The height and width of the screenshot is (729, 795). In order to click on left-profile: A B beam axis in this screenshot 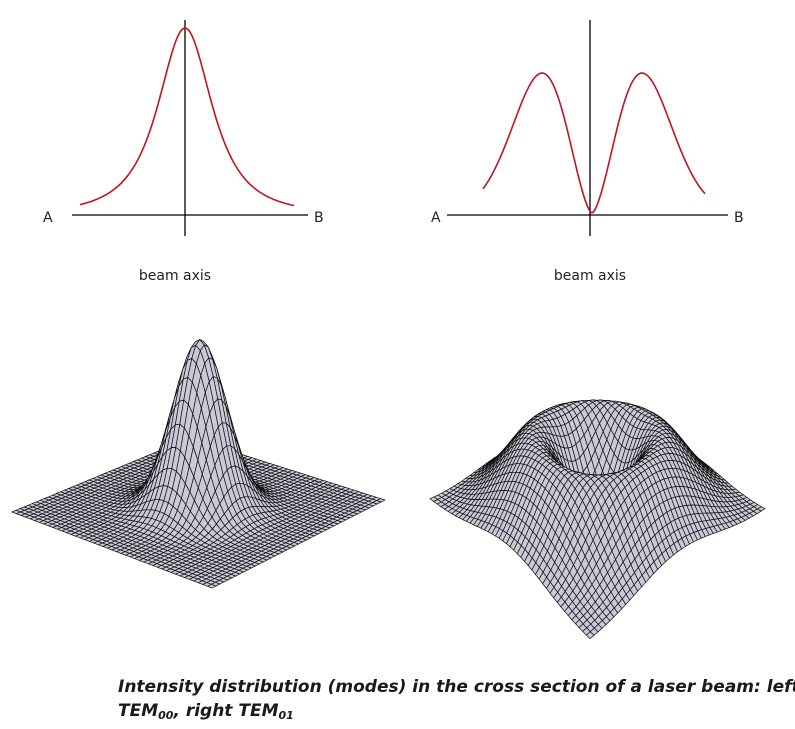, I will do `click(183, 152)`.